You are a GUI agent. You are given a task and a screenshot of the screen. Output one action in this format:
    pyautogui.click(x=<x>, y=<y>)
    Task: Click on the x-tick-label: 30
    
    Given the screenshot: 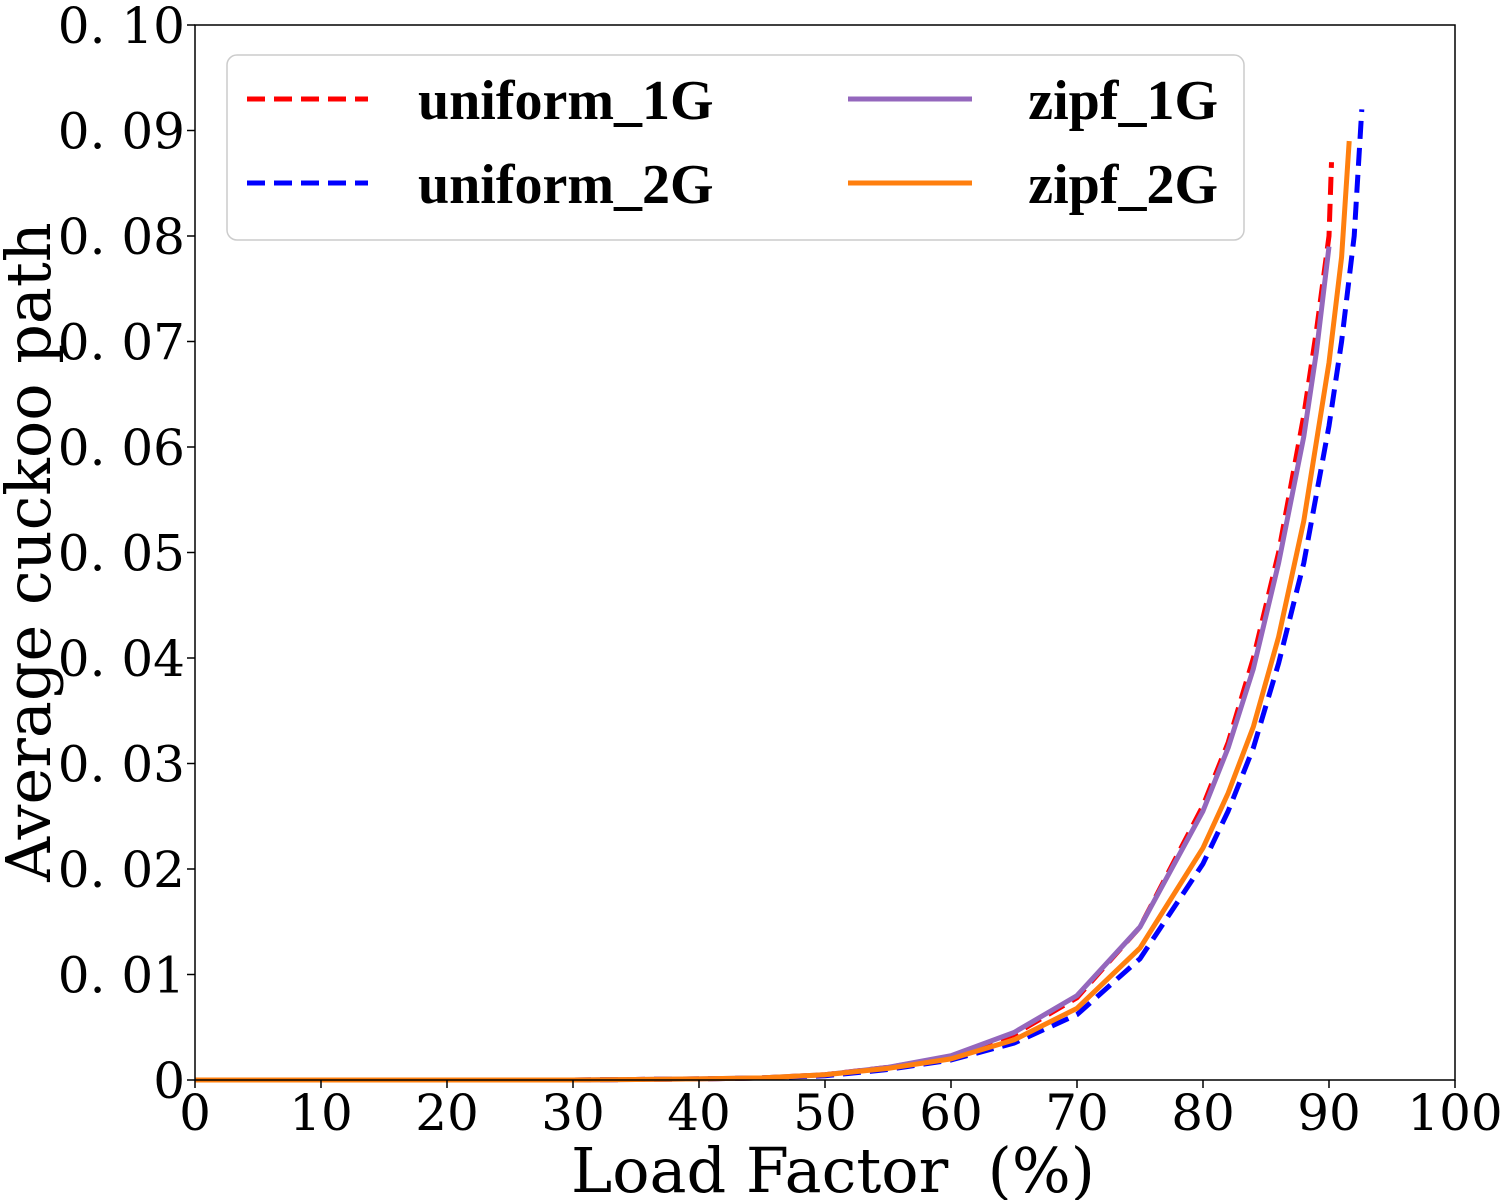 What is the action you would take?
    pyautogui.click(x=573, y=1113)
    